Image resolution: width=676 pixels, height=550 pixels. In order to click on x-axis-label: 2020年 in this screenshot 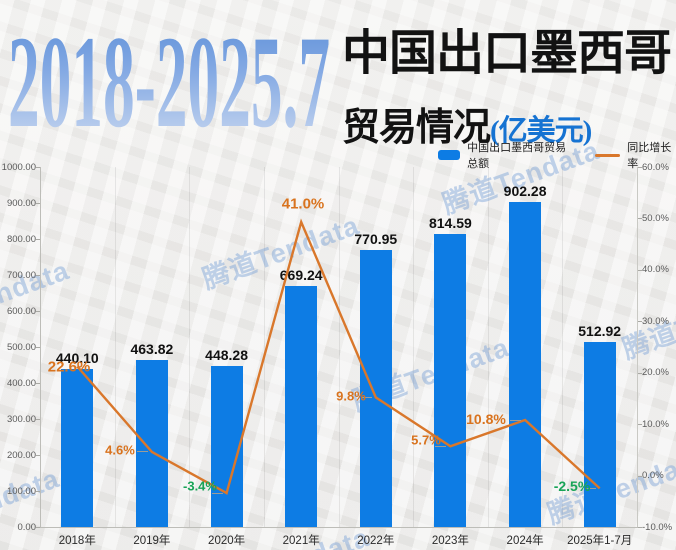, I will do `click(227, 541)`.